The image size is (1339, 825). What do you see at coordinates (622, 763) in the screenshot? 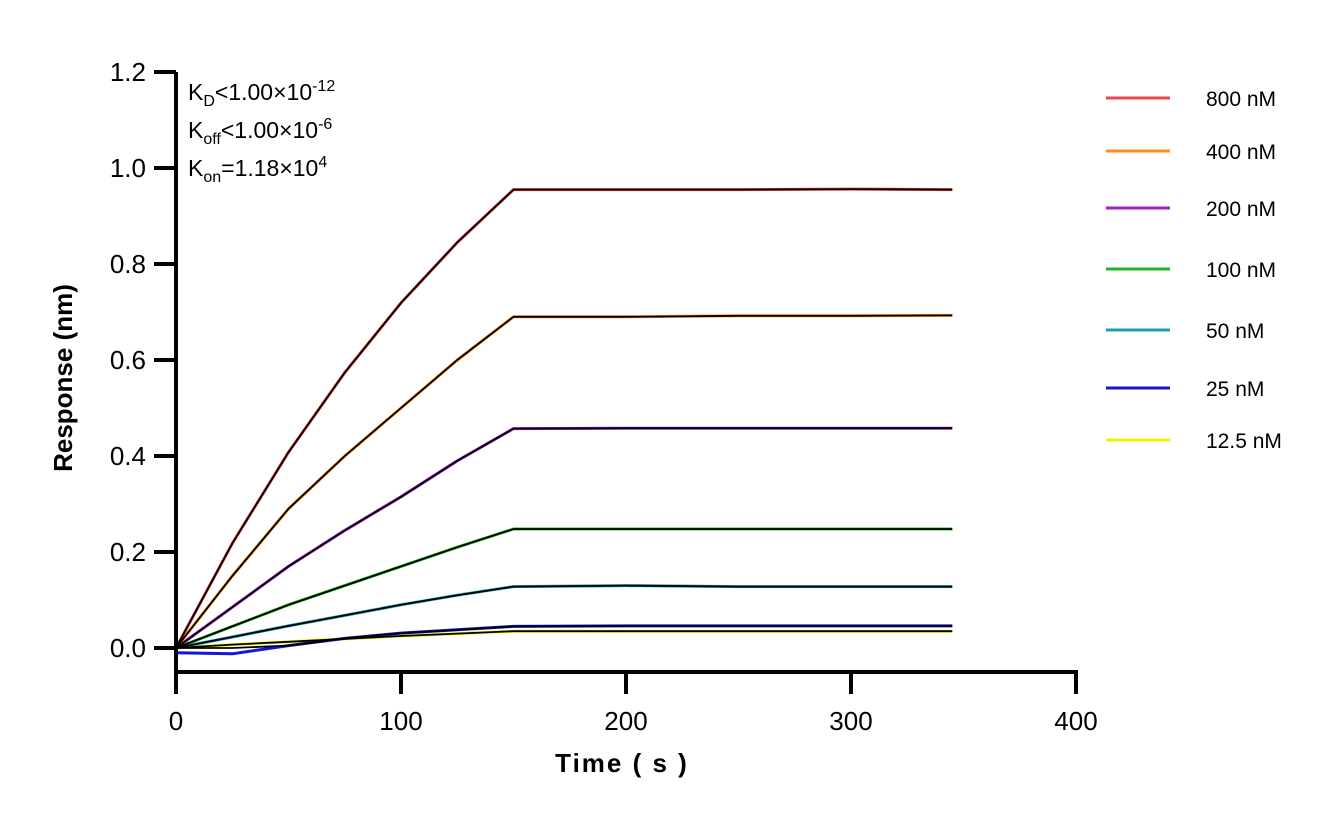
I see `x-axis-label: Time ( s )` at bounding box center [622, 763].